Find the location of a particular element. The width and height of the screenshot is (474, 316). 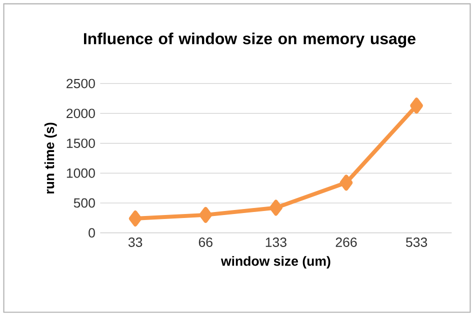

y-tick-label: 2500 is located at coordinates (80, 83).